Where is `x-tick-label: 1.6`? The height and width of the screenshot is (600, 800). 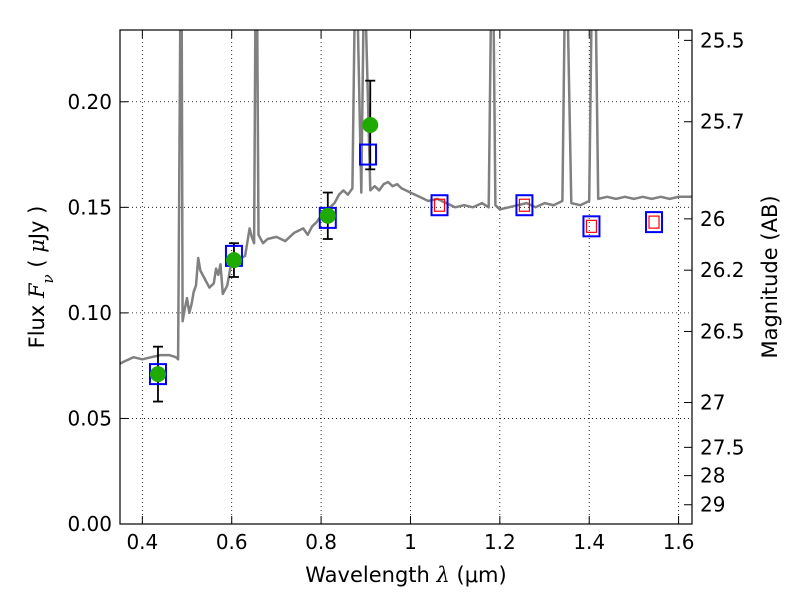 x-tick-label: 1.6 is located at coordinates (679, 542).